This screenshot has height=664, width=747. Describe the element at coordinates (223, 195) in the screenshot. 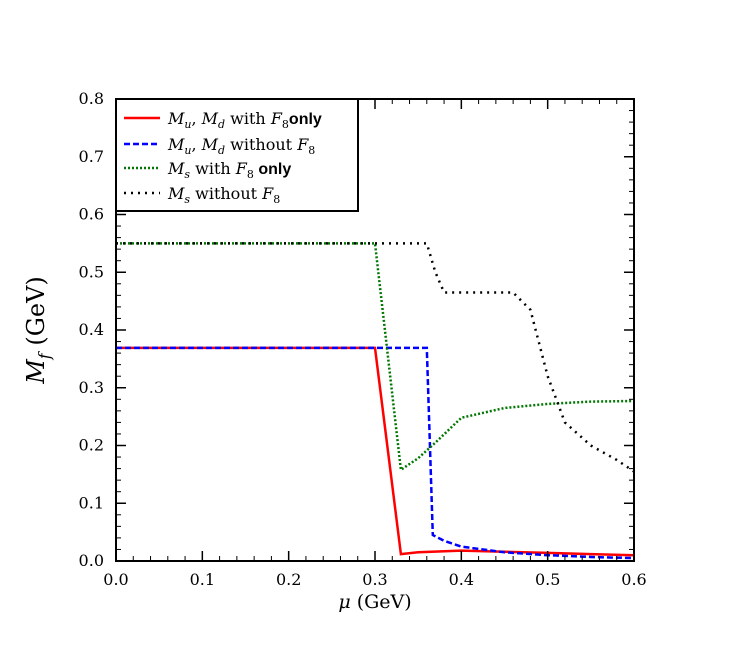

I see `legend-label-3: Ms without F8` at that location.